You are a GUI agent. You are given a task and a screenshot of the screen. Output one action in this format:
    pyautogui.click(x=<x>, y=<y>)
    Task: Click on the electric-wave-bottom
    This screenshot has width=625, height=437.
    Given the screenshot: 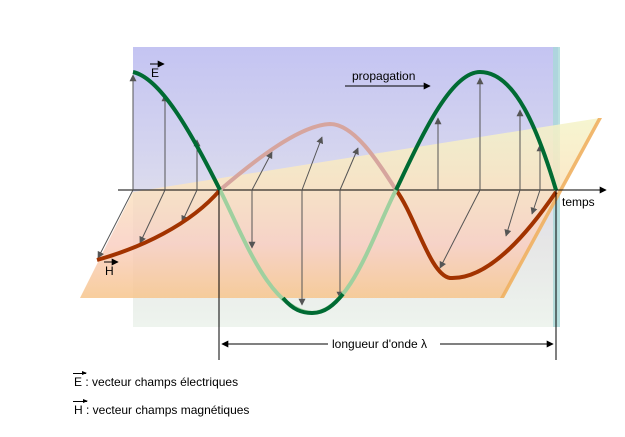 What is the action you would take?
    pyautogui.click(x=313, y=304)
    